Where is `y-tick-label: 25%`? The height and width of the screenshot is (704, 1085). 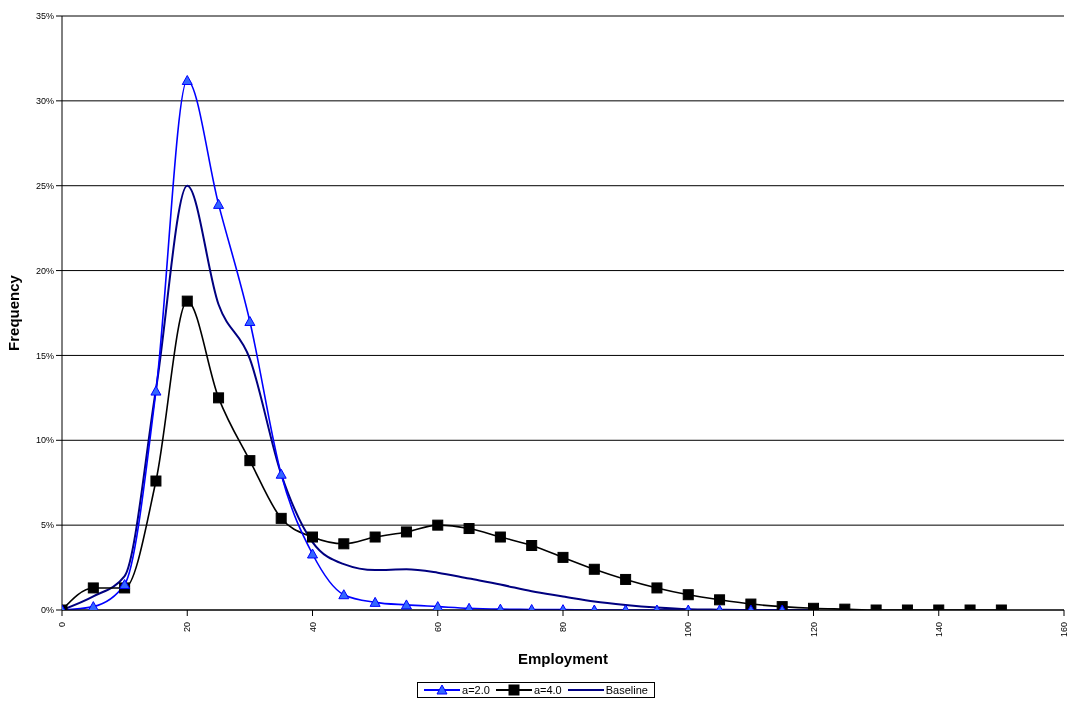
y-tick-label: 25% is located at coordinates (44, 185).